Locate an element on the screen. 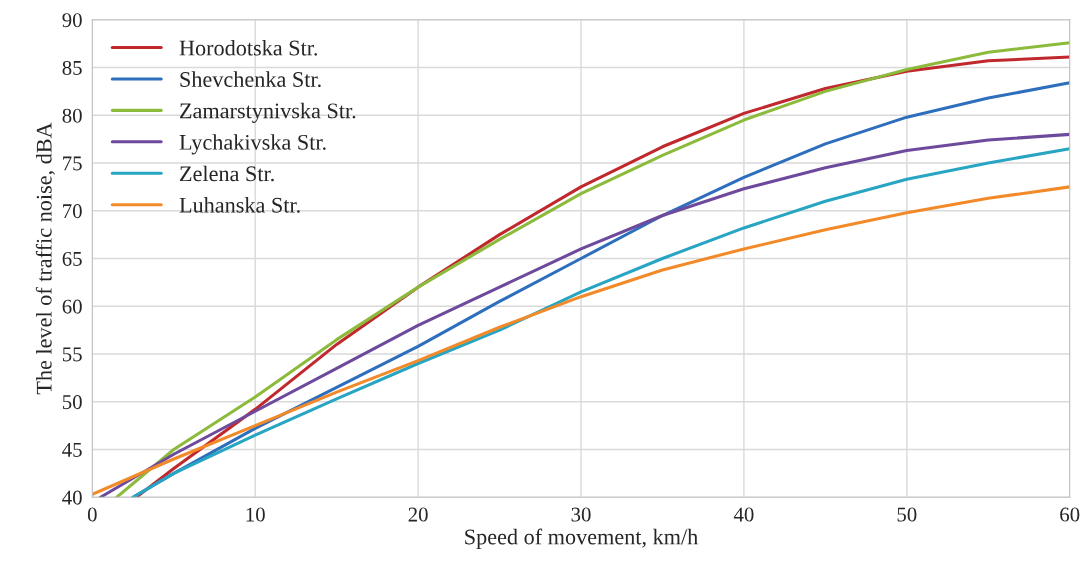 The width and height of the screenshot is (1086, 565). legend-label: Luhanska Str. is located at coordinates (239, 205).